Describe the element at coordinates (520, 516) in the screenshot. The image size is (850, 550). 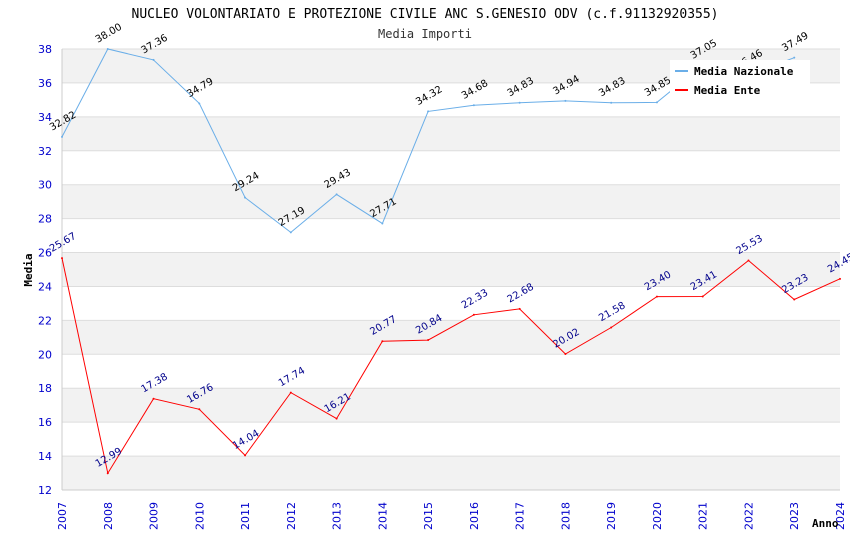
I see `x-tick-label: 2017` at that location.